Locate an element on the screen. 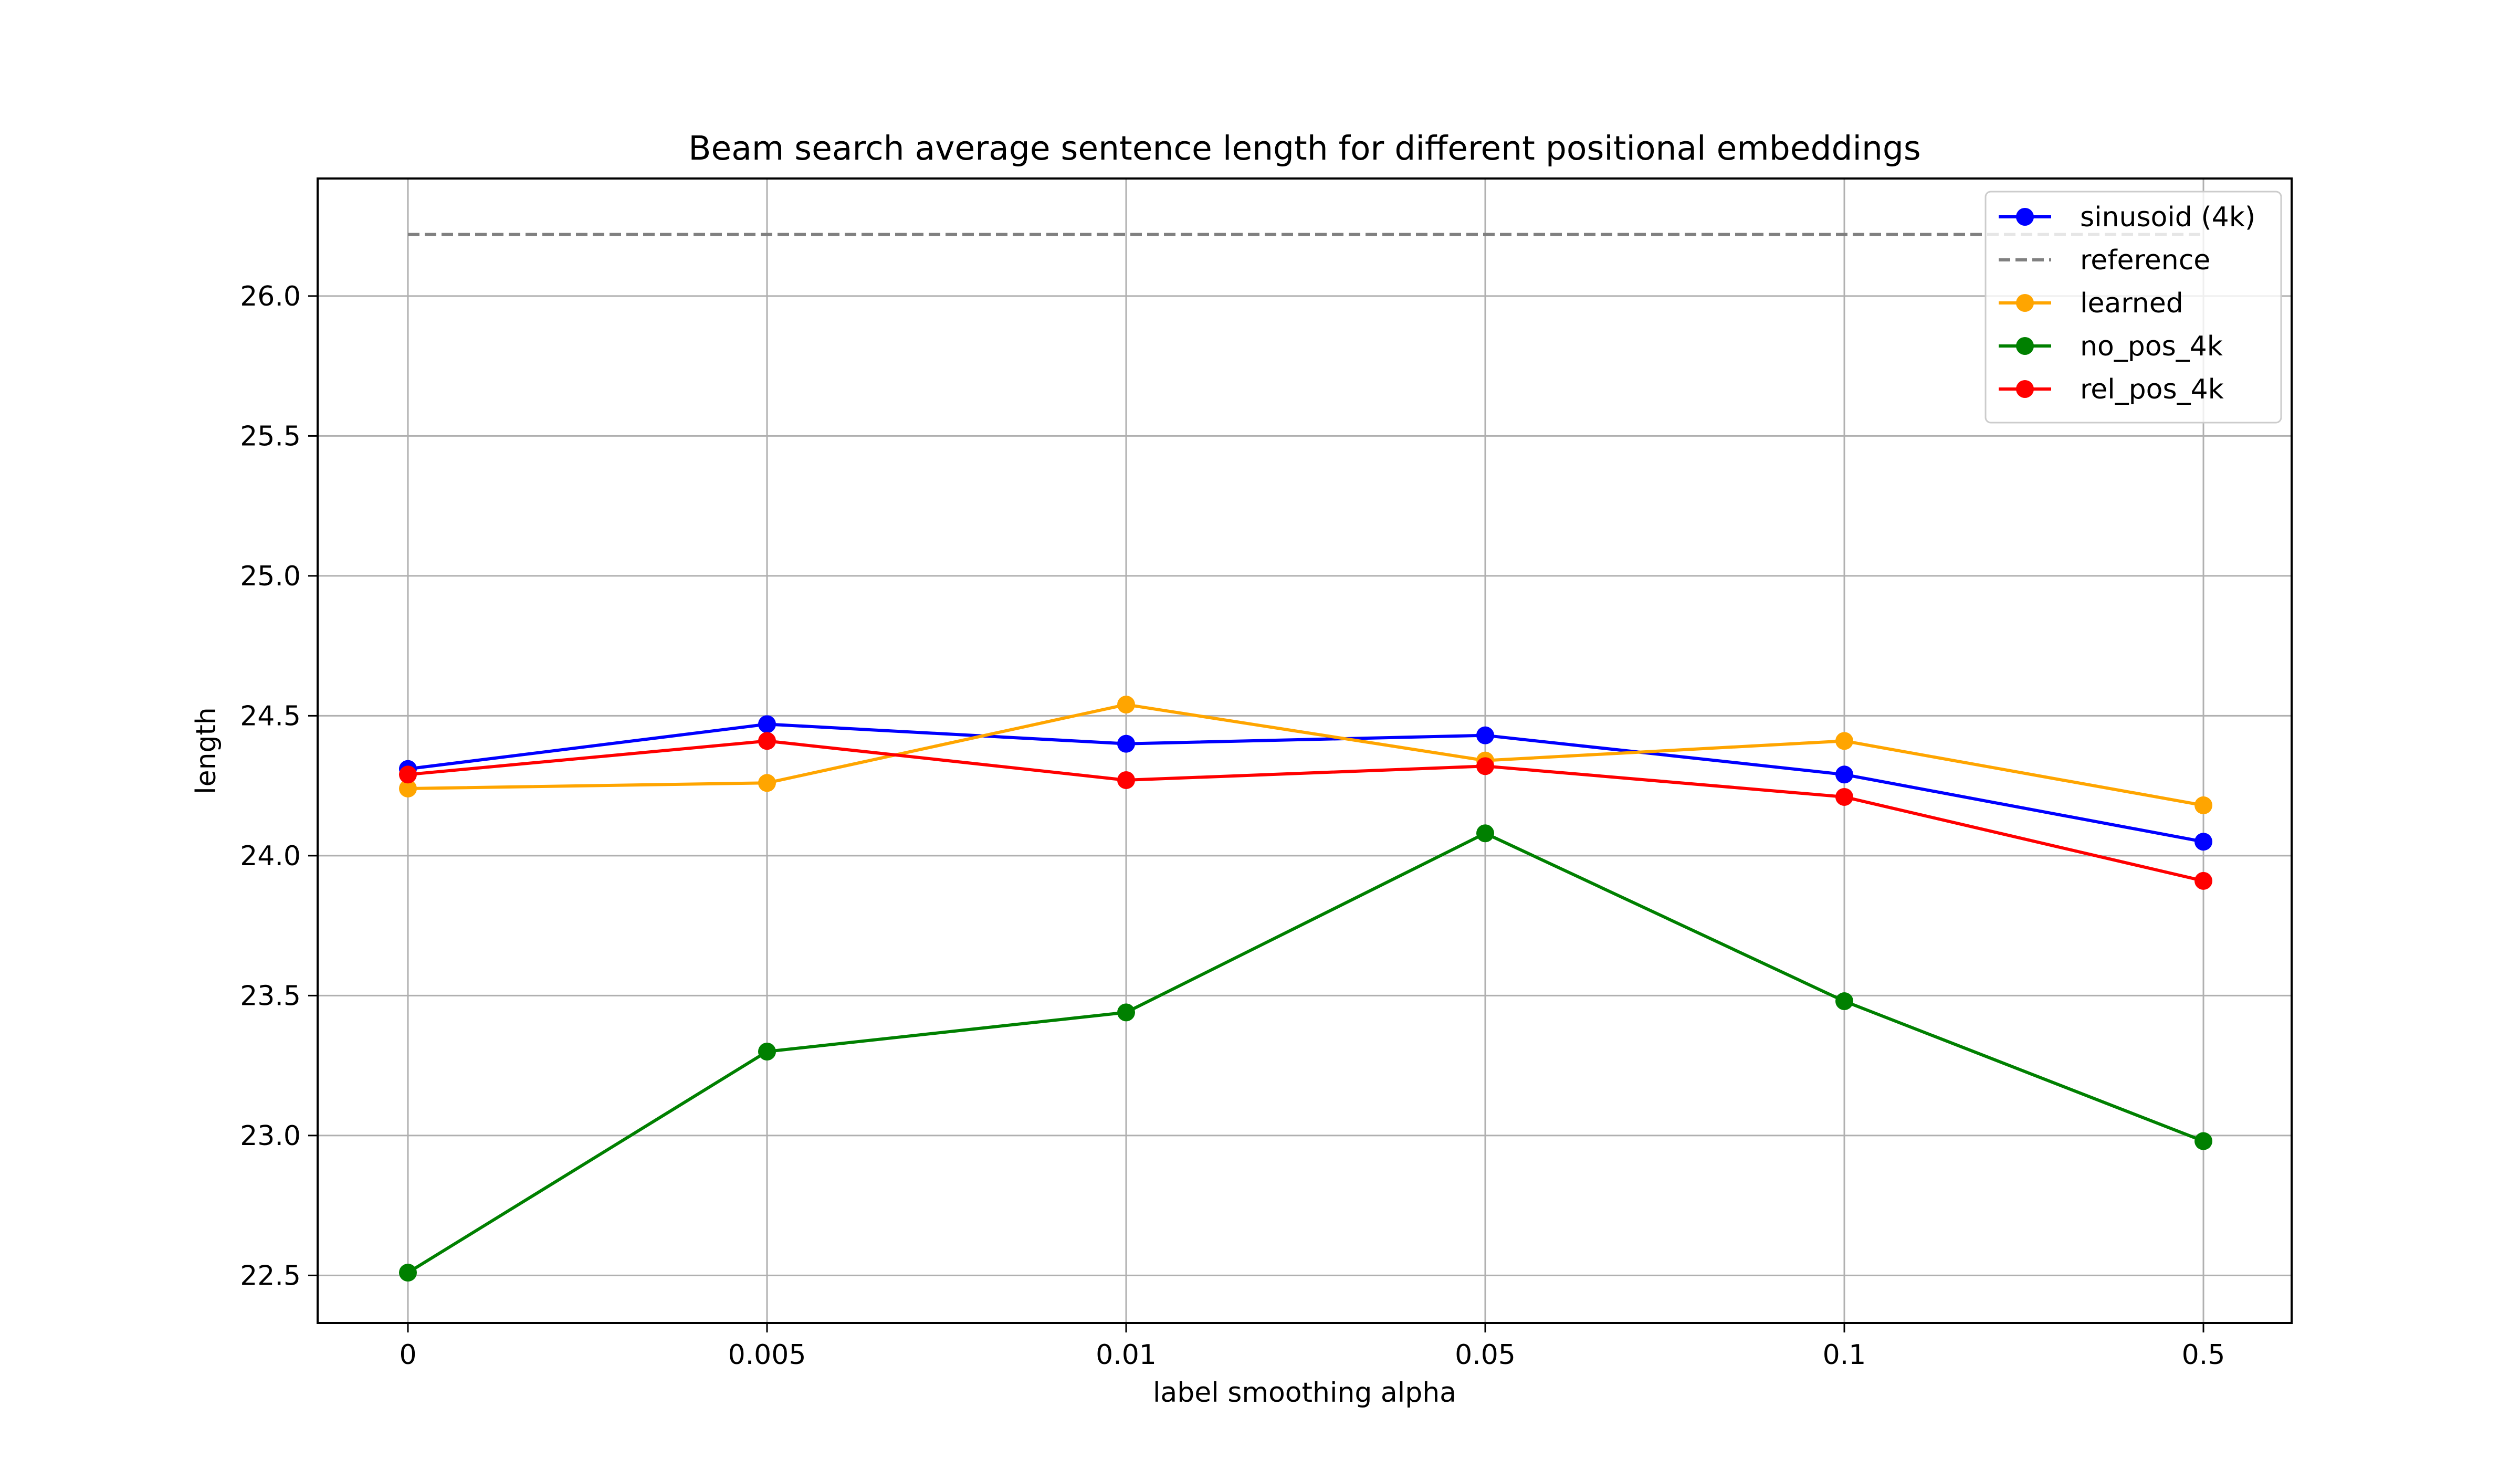 This screenshot has height=1470, width=2520. y-tick-label: 26.0 is located at coordinates (270, 296).